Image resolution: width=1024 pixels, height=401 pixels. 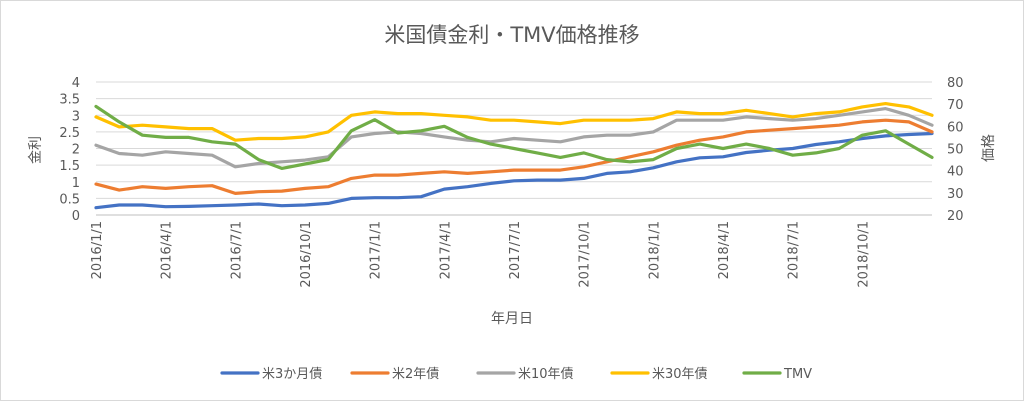 I want to click on left-axis-ticks: 0 0.51 1.52 2.5 33.5 4, so click(x=69, y=150).